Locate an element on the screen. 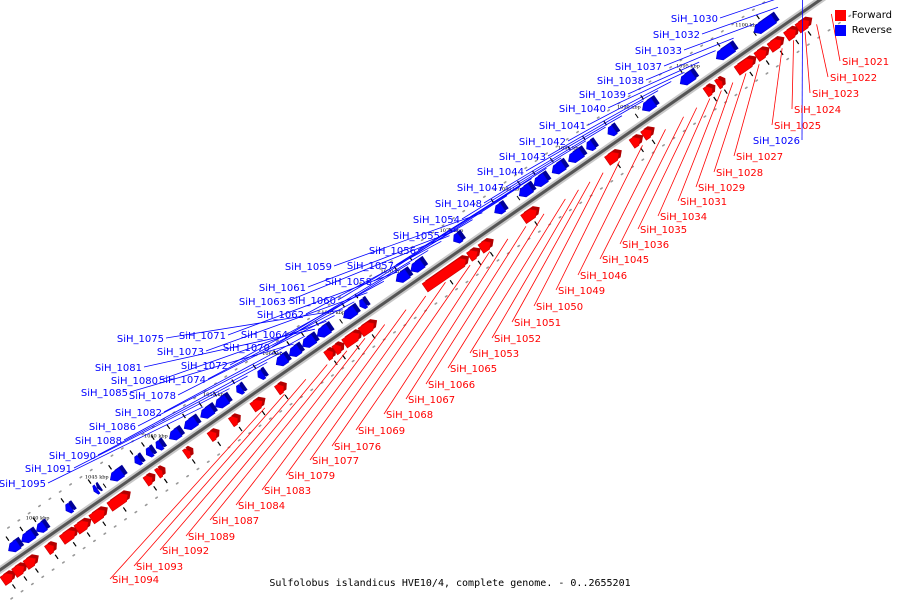 This screenshot has height=600, width=900. legend-reverse-label: Reverse is located at coordinates (871, 30).